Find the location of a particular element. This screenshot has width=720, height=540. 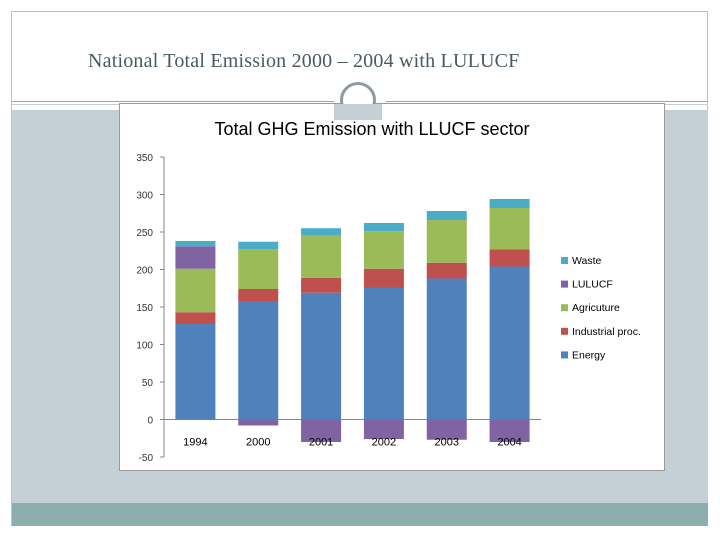

footer-band is located at coordinates (360, 514).